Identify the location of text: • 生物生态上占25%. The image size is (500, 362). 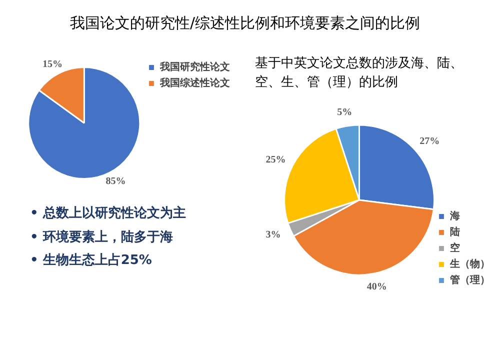
(91, 261).